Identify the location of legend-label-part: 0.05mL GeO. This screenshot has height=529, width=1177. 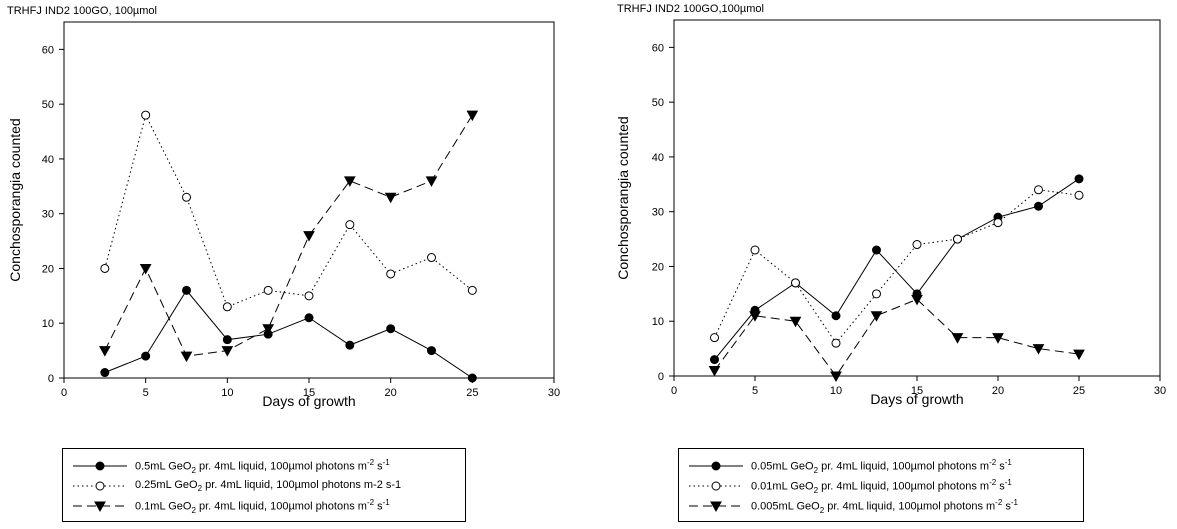
(782, 466).